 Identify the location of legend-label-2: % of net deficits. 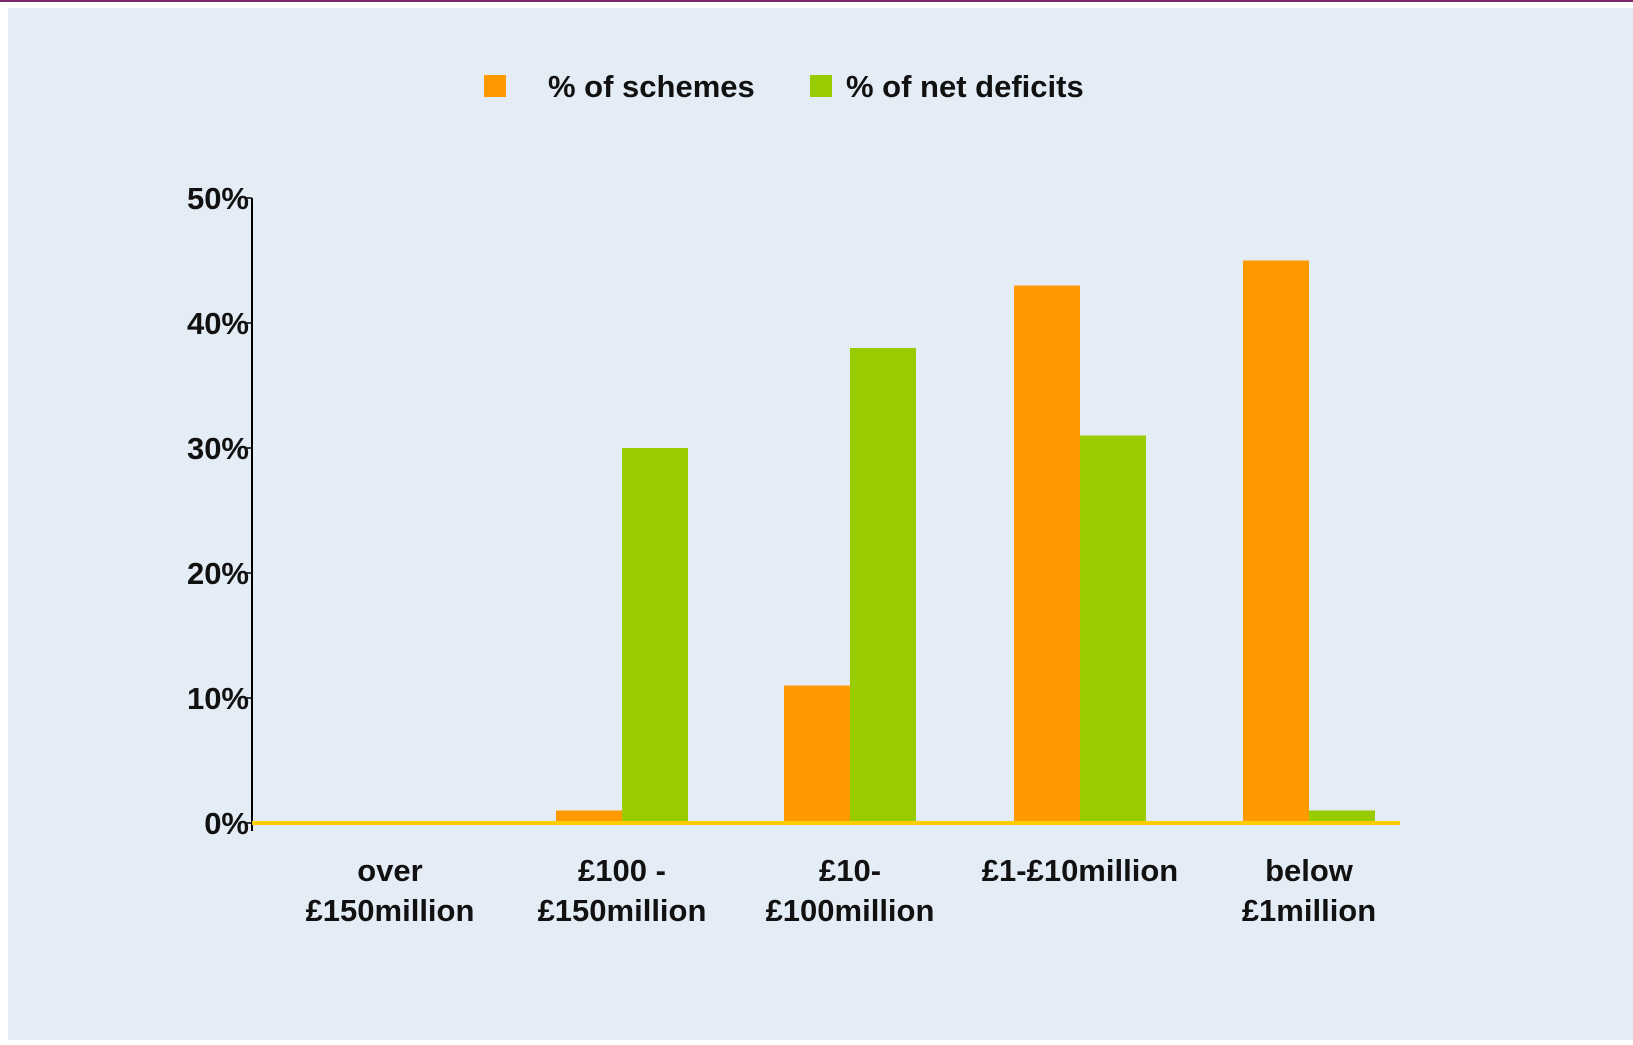
(965, 86).